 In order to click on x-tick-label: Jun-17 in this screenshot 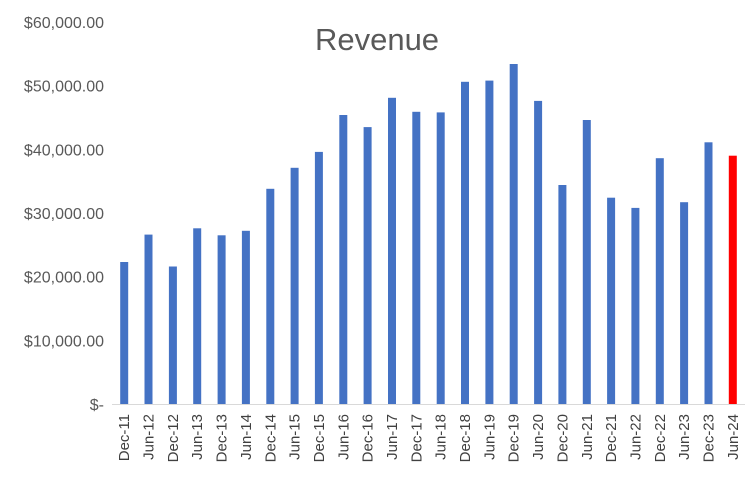, I will do `click(392, 437)`.